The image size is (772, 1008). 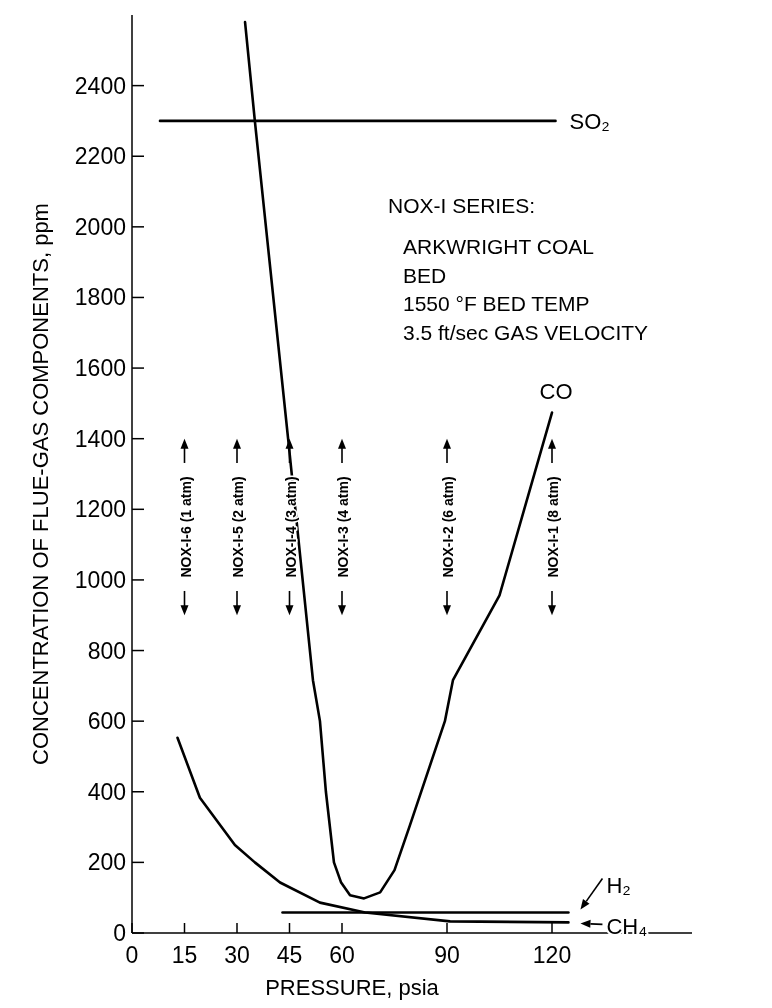 I want to click on annotation: NOX-I-5 (2 atm), so click(x=238, y=527).